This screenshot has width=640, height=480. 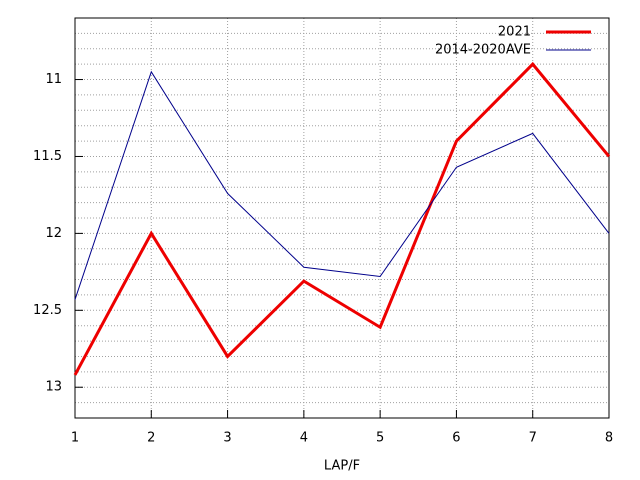 I want to click on x-tick-label: 5, so click(x=380, y=438).